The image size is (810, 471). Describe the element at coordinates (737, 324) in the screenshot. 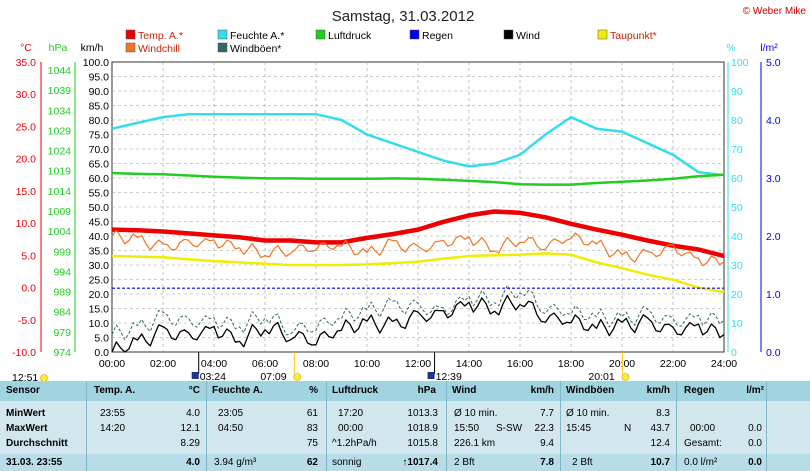

I see `humidity-tick-label: 10` at that location.